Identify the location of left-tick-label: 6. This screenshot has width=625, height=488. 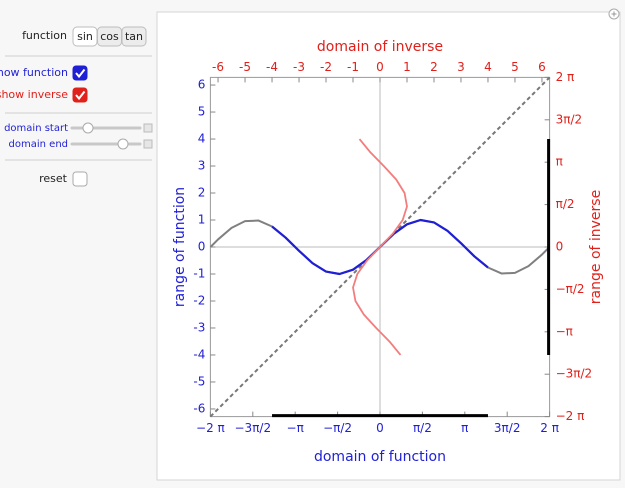
(202, 85).